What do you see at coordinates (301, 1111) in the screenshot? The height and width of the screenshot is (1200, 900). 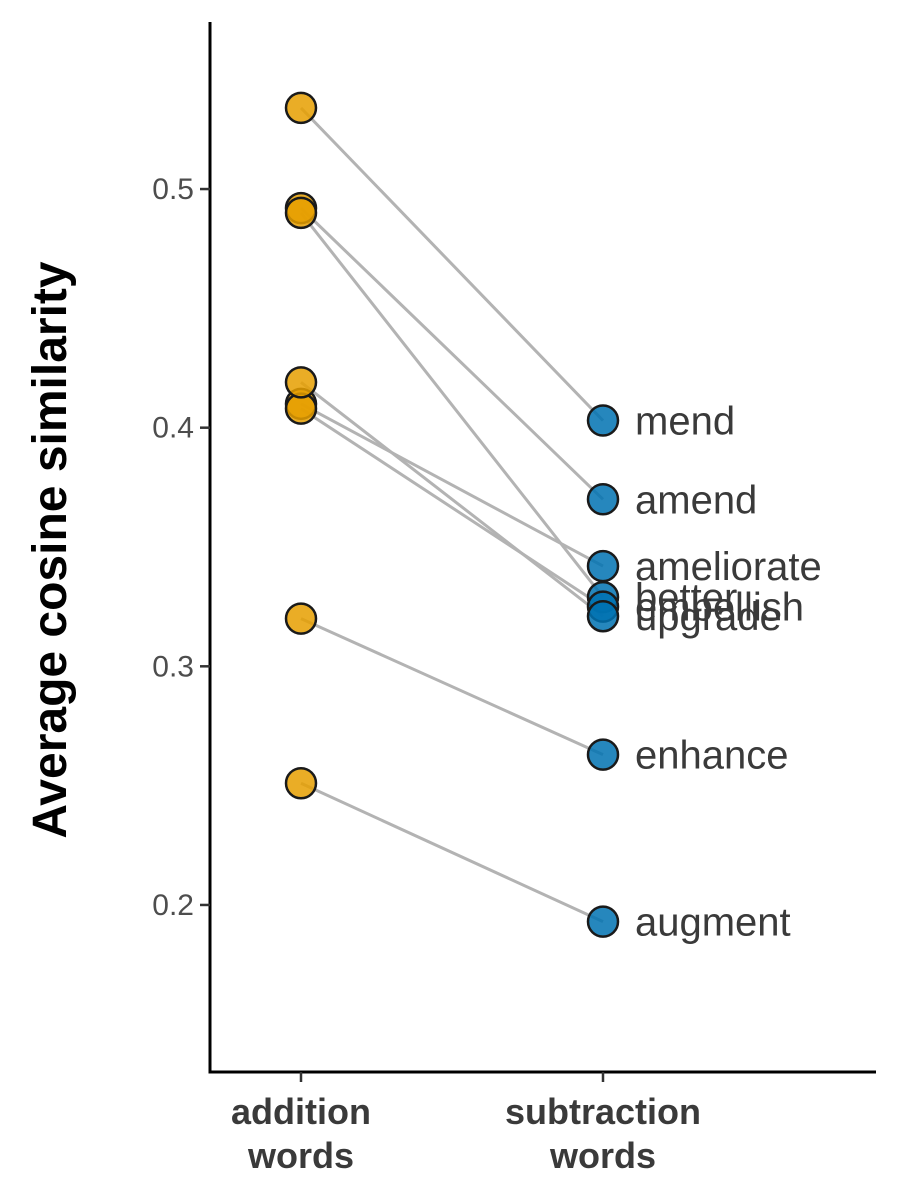 I see `x-tick-label: addition` at bounding box center [301, 1111].